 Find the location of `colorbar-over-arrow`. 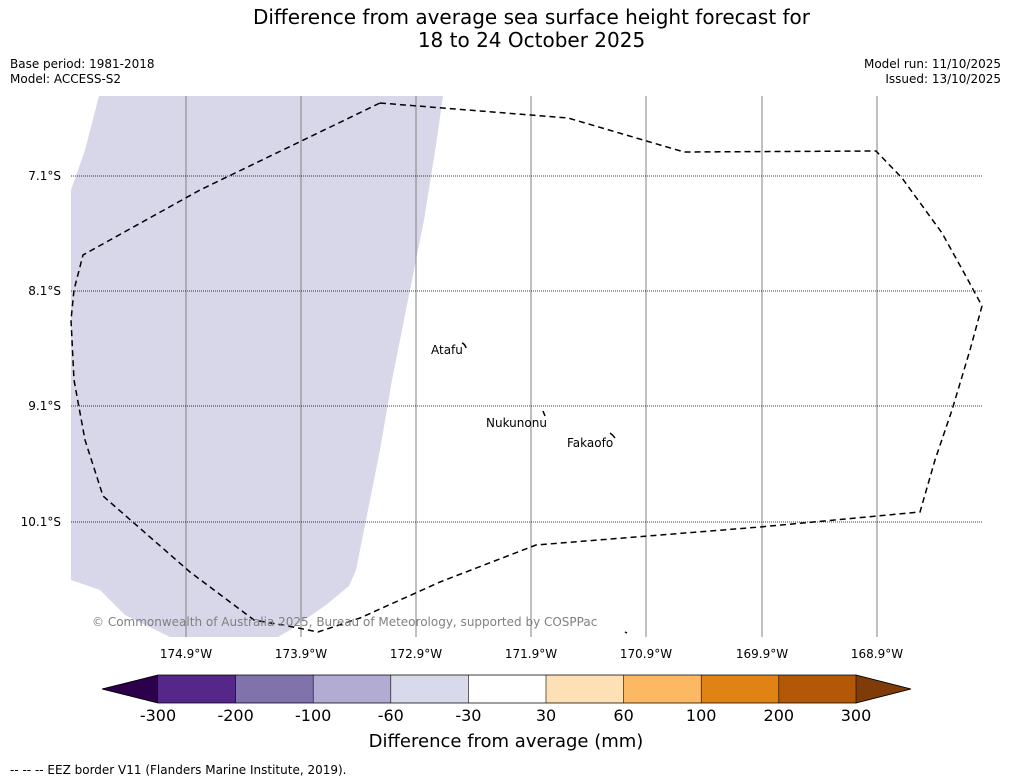

colorbar-over-arrow is located at coordinates (883, 689).